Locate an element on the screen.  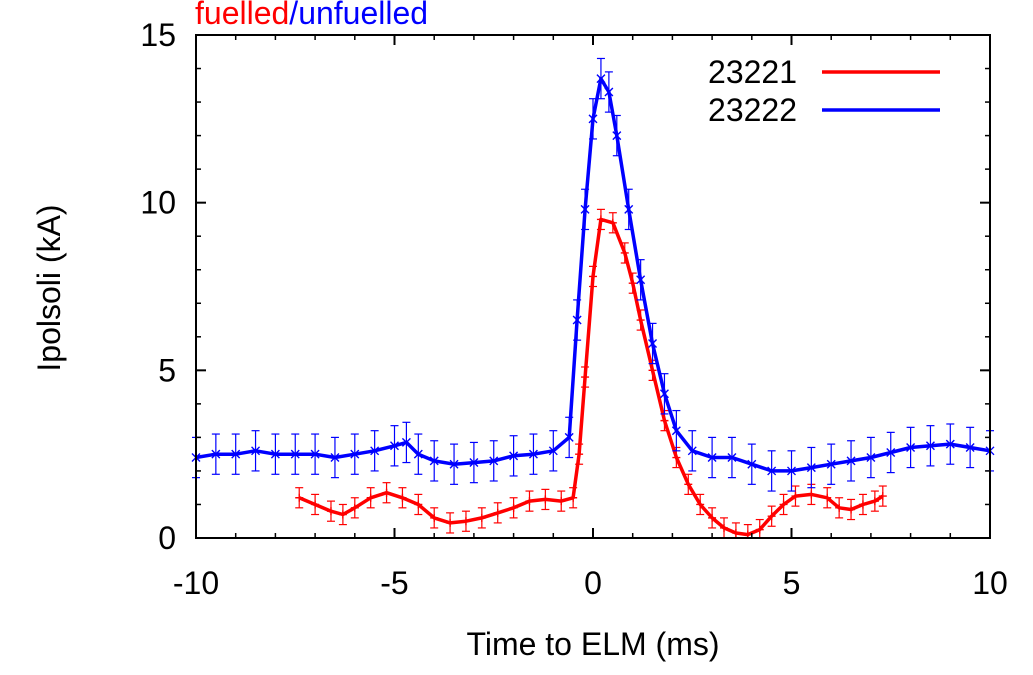
x-tick-label: 5 is located at coordinates (792, 583).